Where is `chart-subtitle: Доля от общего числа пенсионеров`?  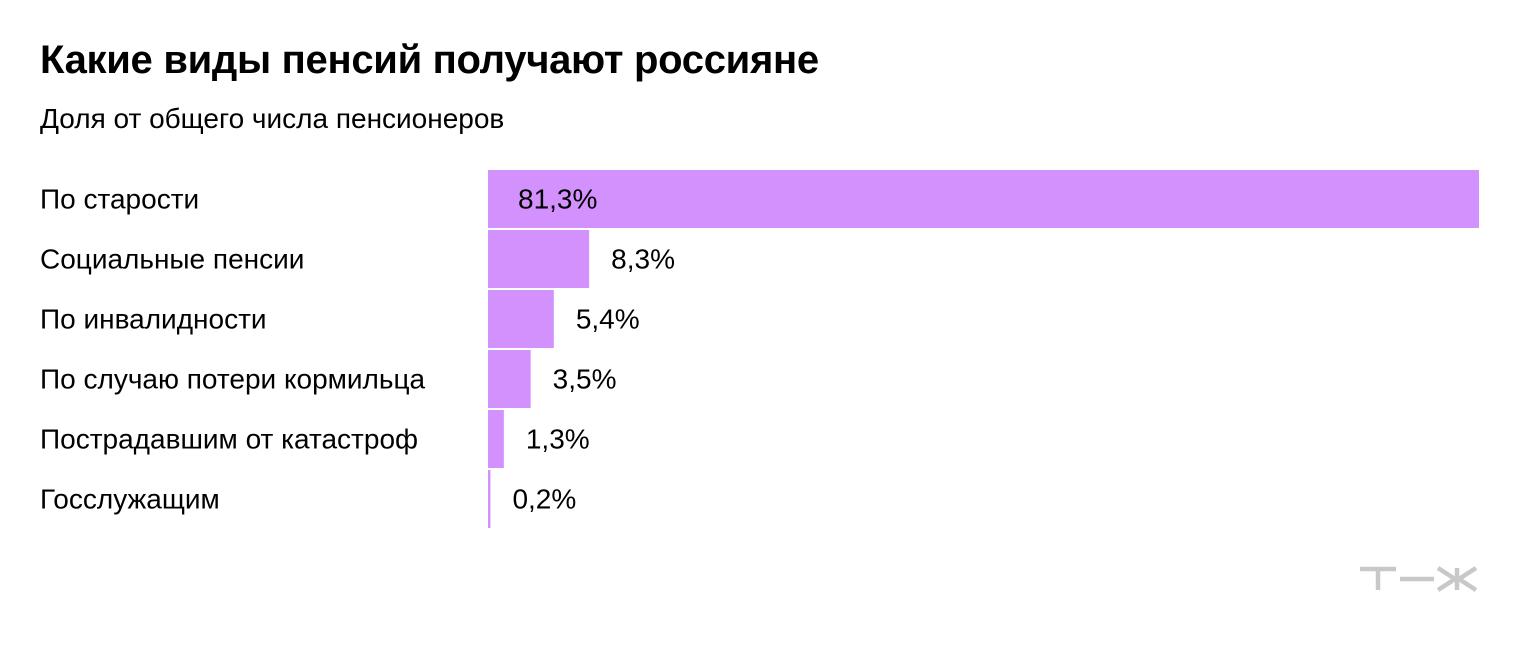
chart-subtitle: Доля от общего числа пенсионеров is located at coordinates (272, 118).